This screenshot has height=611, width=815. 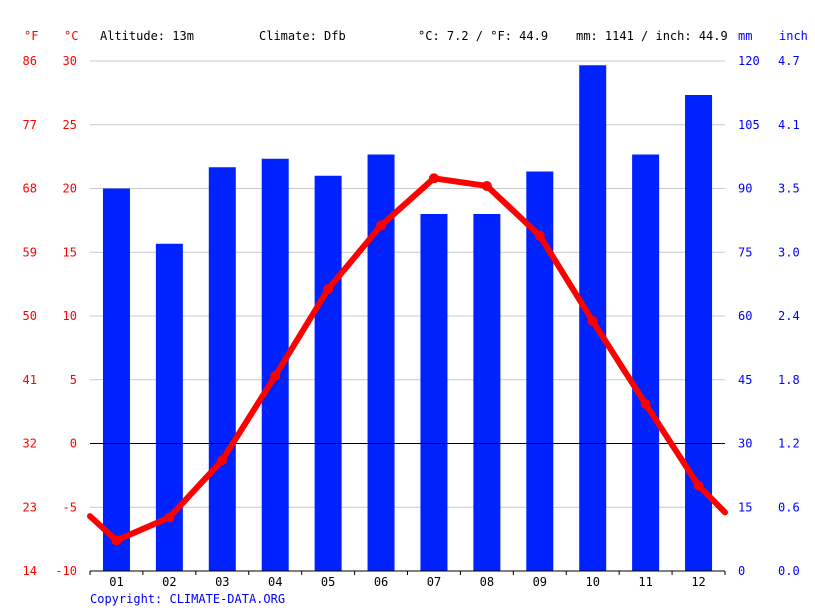 I want to click on fahrenheit-unit-label: °F, so click(x=31, y=36).